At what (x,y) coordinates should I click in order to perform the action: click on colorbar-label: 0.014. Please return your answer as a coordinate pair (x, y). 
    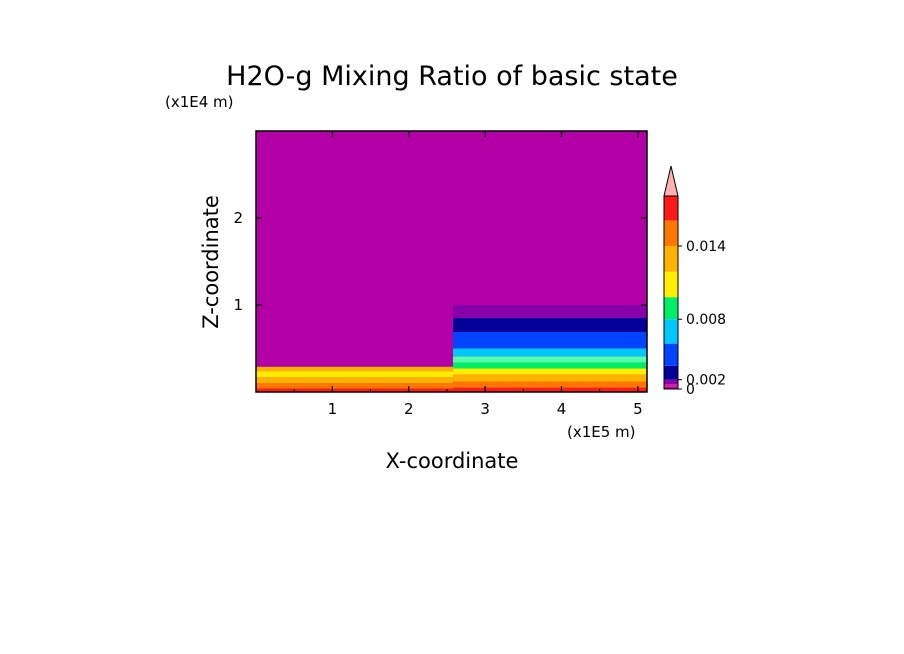
    Looking at the image, I should click on (706, 247).